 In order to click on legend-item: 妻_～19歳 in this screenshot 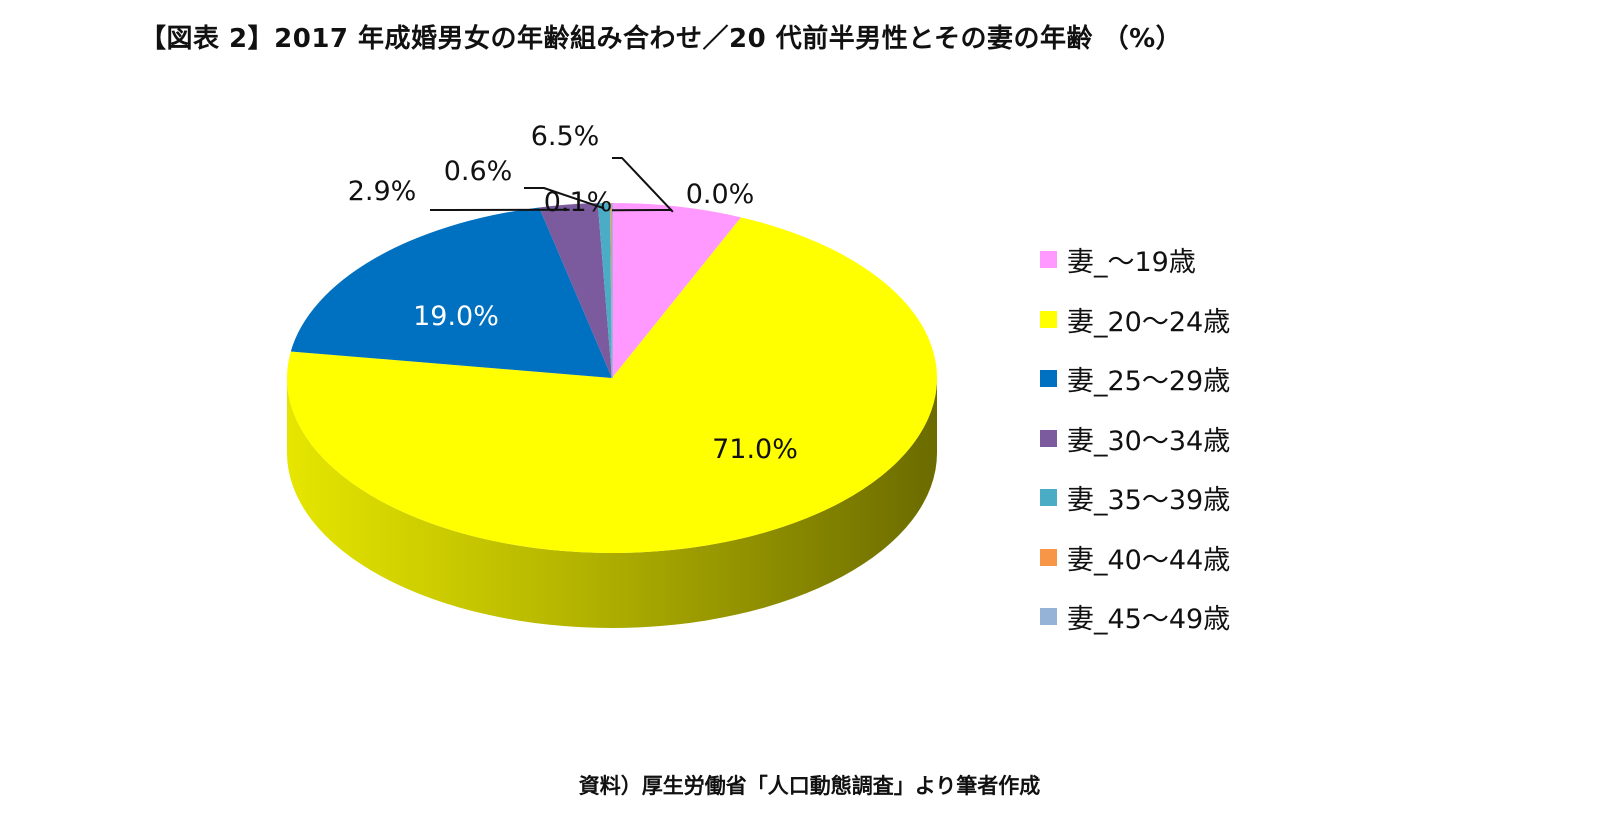, I will do `click(1135, 260)`.